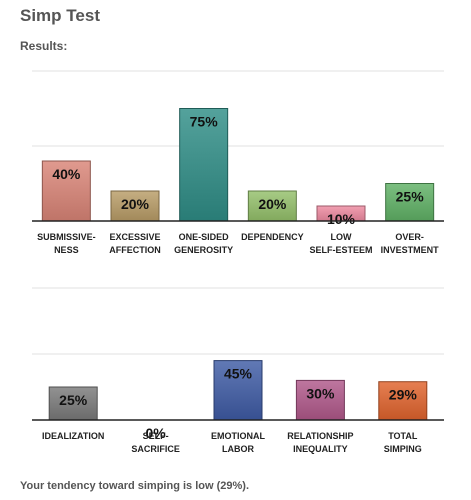  Describe the element at coordinates (410, 250) in the screenshot. I see `category-label: INVESTMENT` at that location.